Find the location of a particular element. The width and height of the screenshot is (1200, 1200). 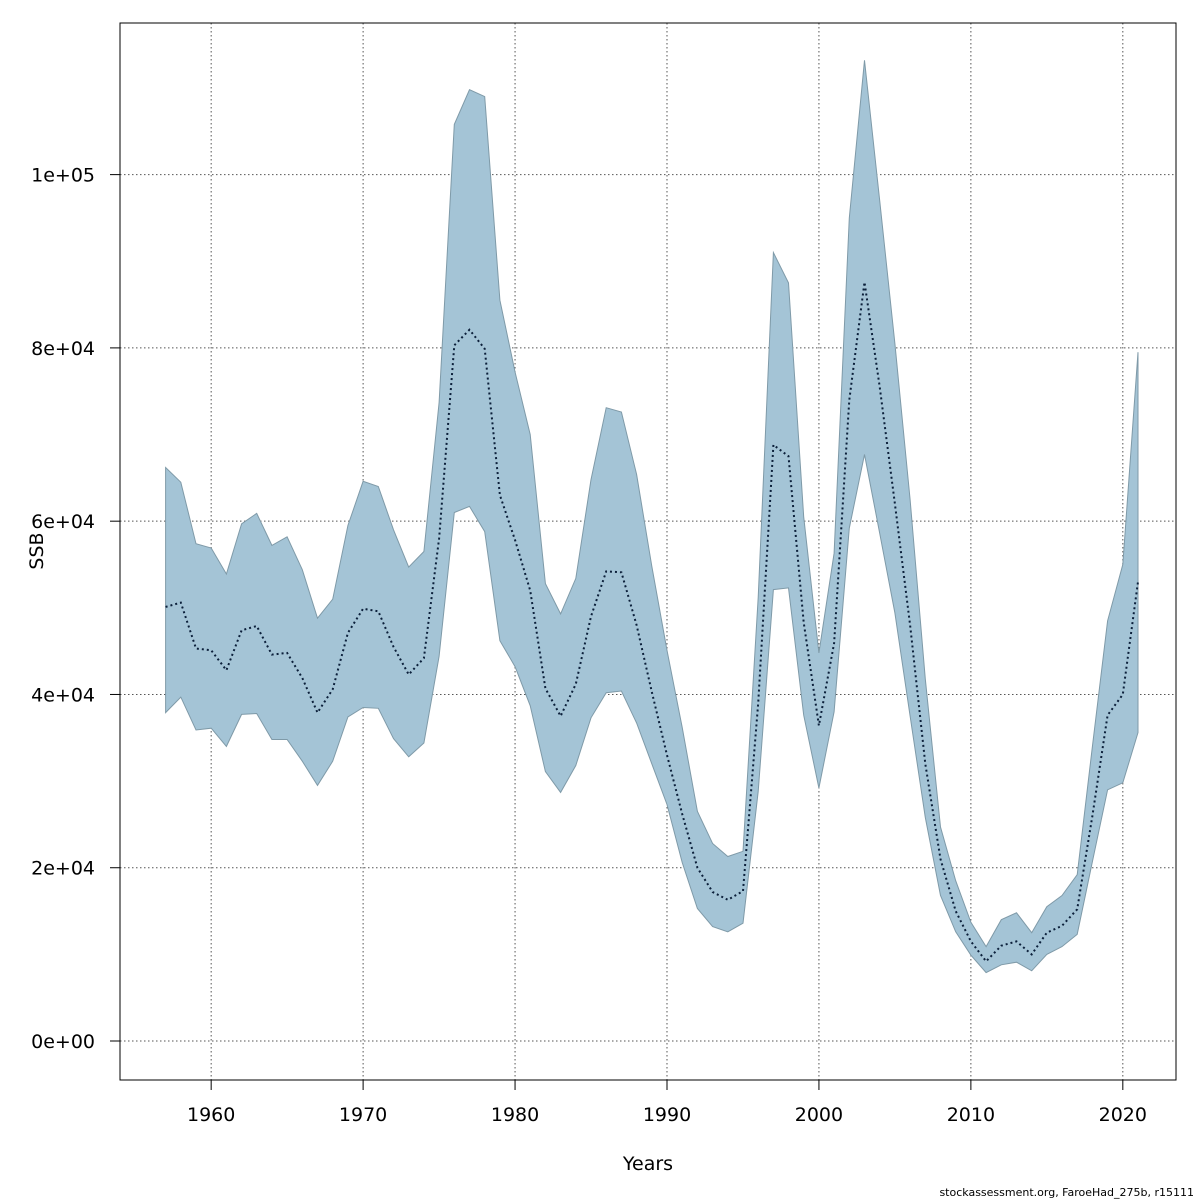

x-tick-label: 2020 is located at coordinates (1123, 1115).